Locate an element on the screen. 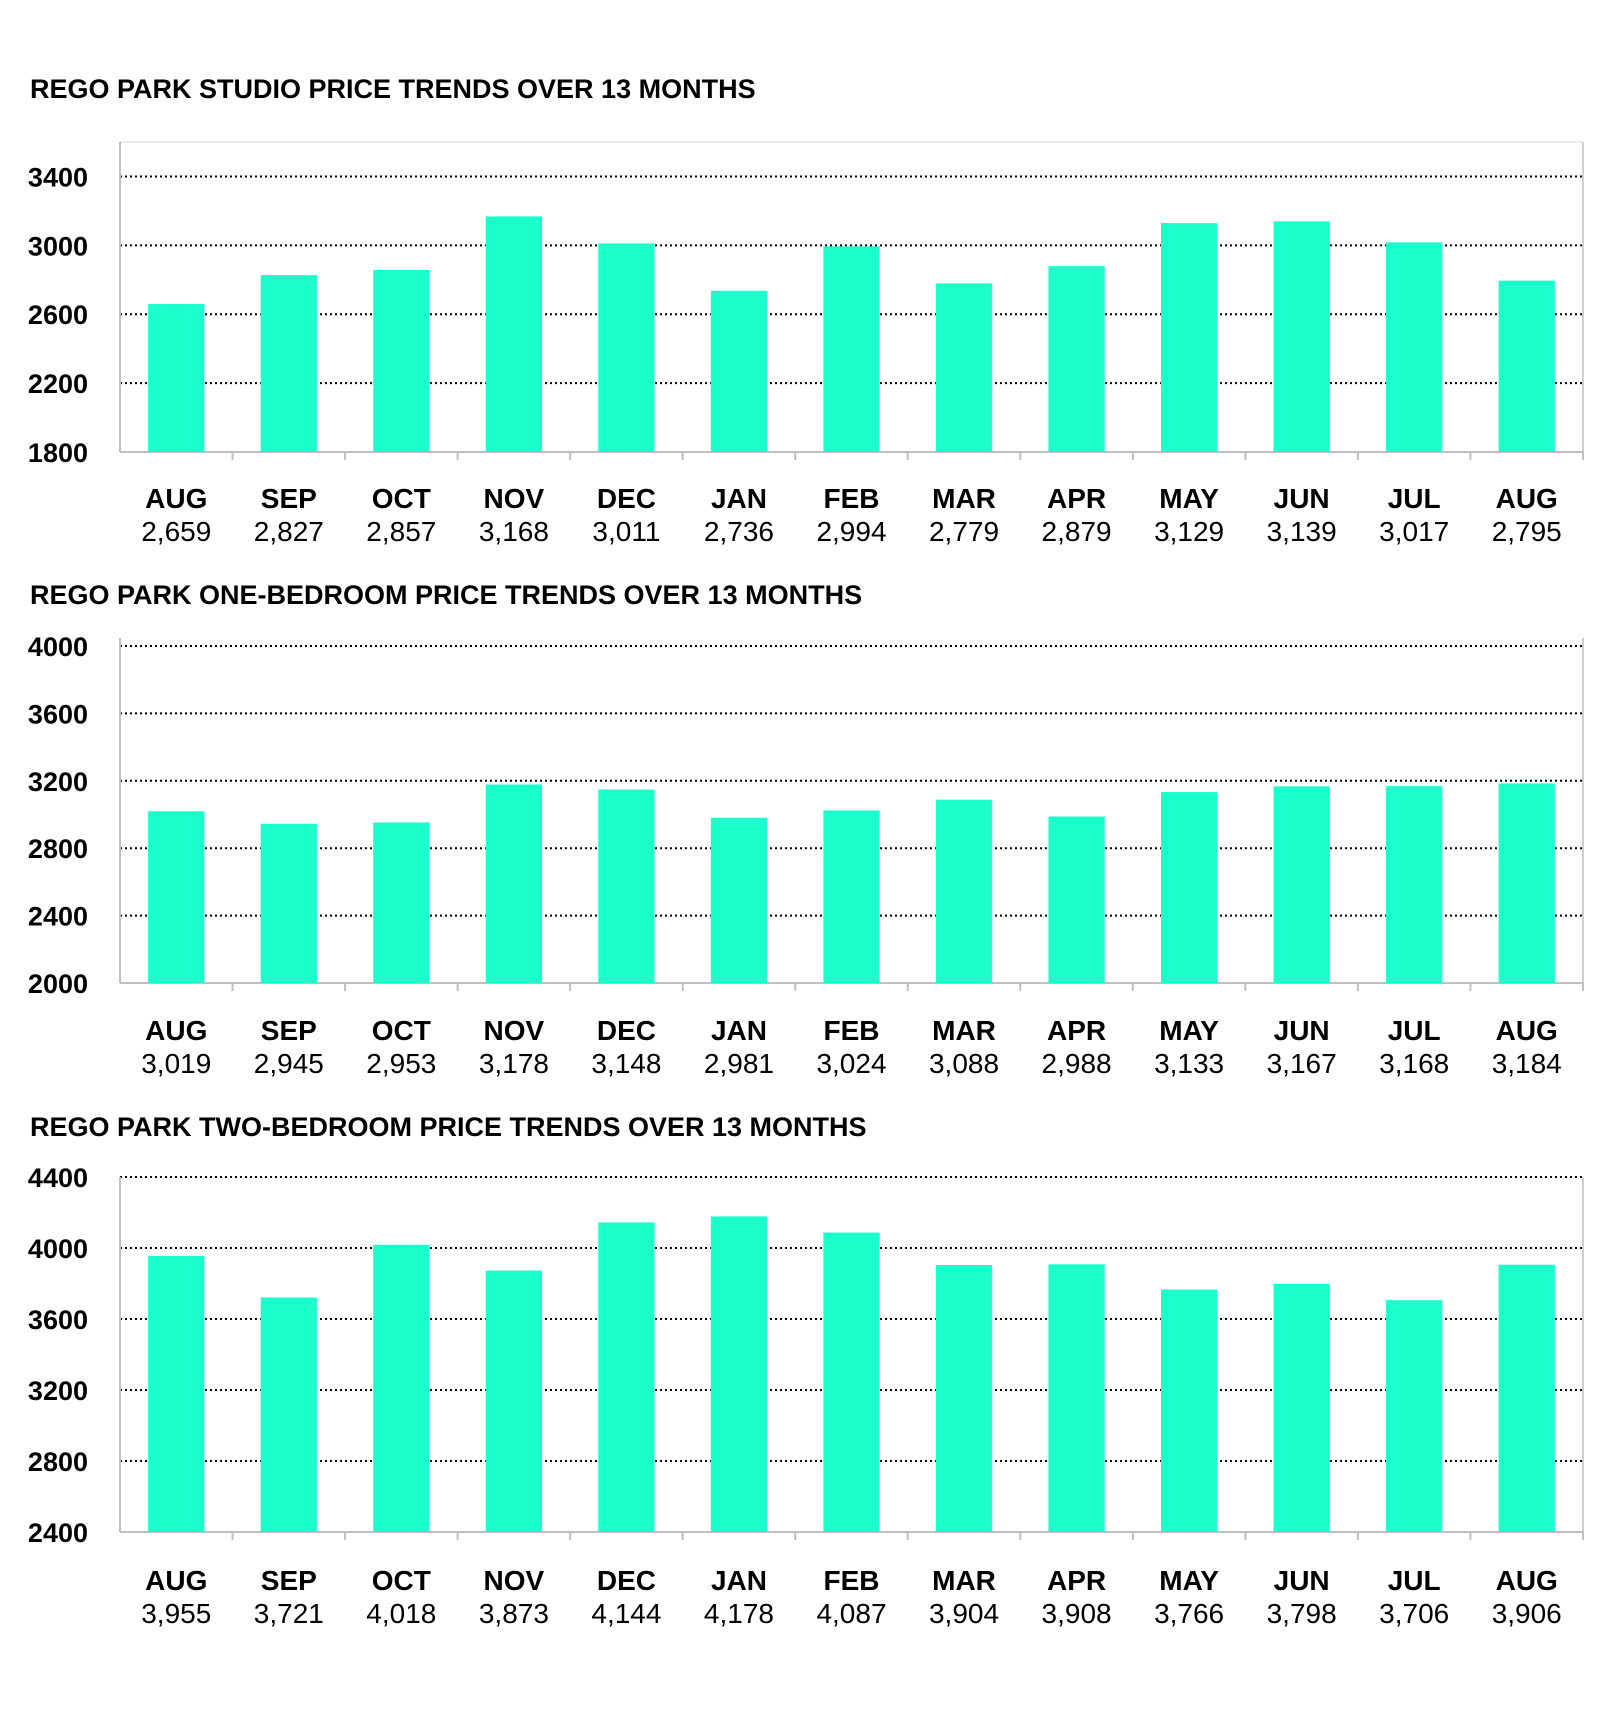 The width and height of the screenshot is (1600, 1720). value-label: 3,139 is located at coordinates (1302, 531).